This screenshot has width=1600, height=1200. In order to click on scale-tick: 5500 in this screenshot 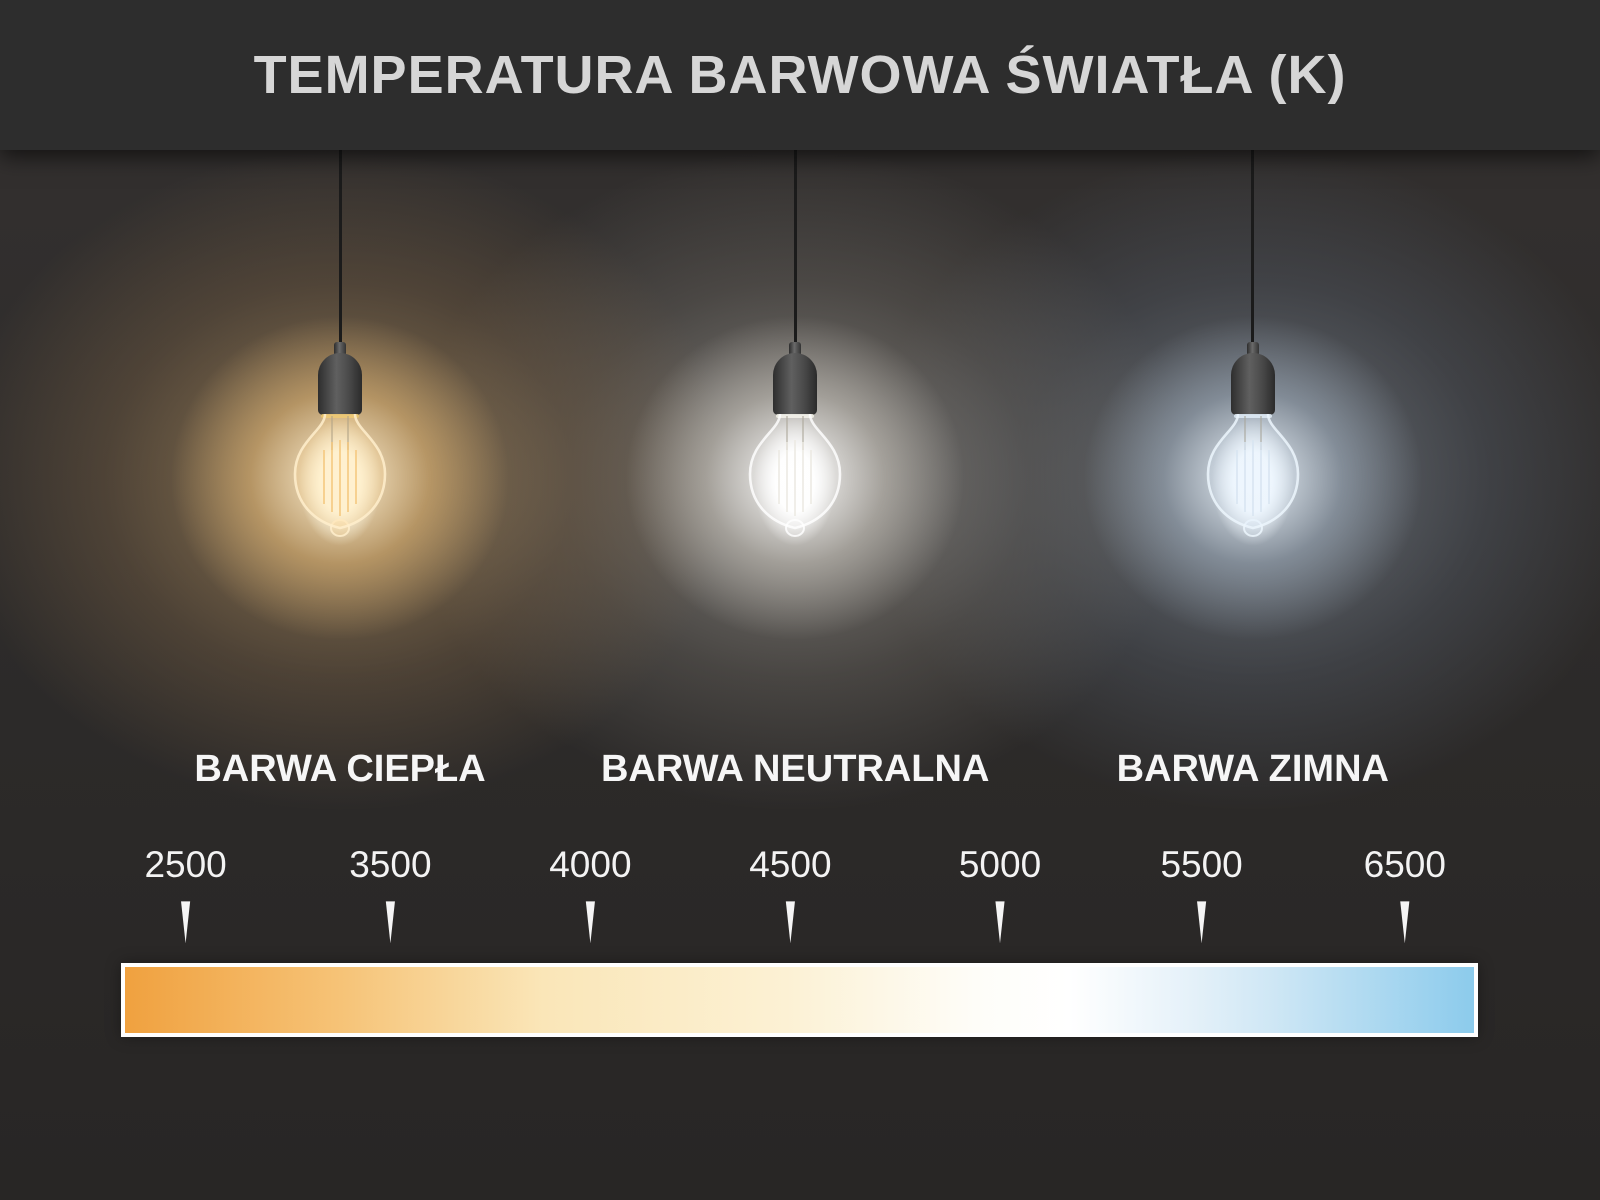, I will do `click(1201, 893)`.